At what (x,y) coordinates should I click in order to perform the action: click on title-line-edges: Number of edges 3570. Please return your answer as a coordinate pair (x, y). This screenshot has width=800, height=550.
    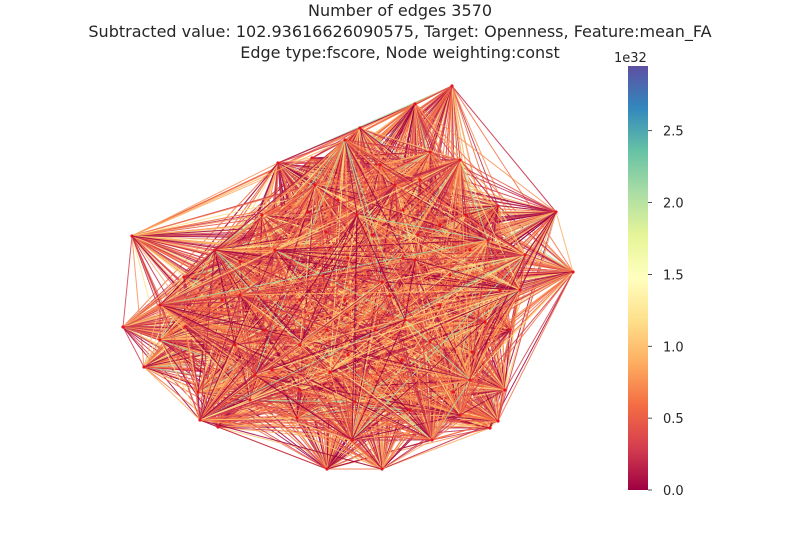
    Looking at the image, I should click on (399, 10).